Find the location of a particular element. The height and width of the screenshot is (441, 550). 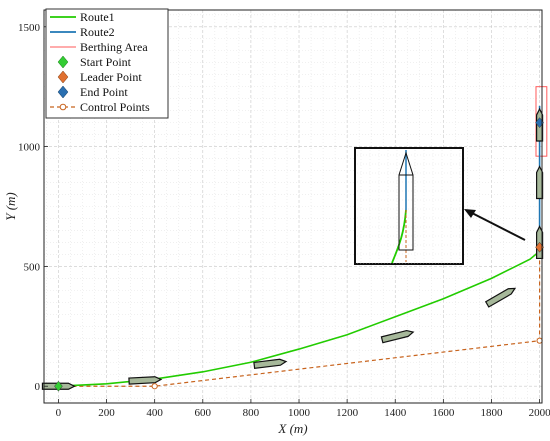

legend-label-start-point: Start Point is located at coordinates (106, 62).